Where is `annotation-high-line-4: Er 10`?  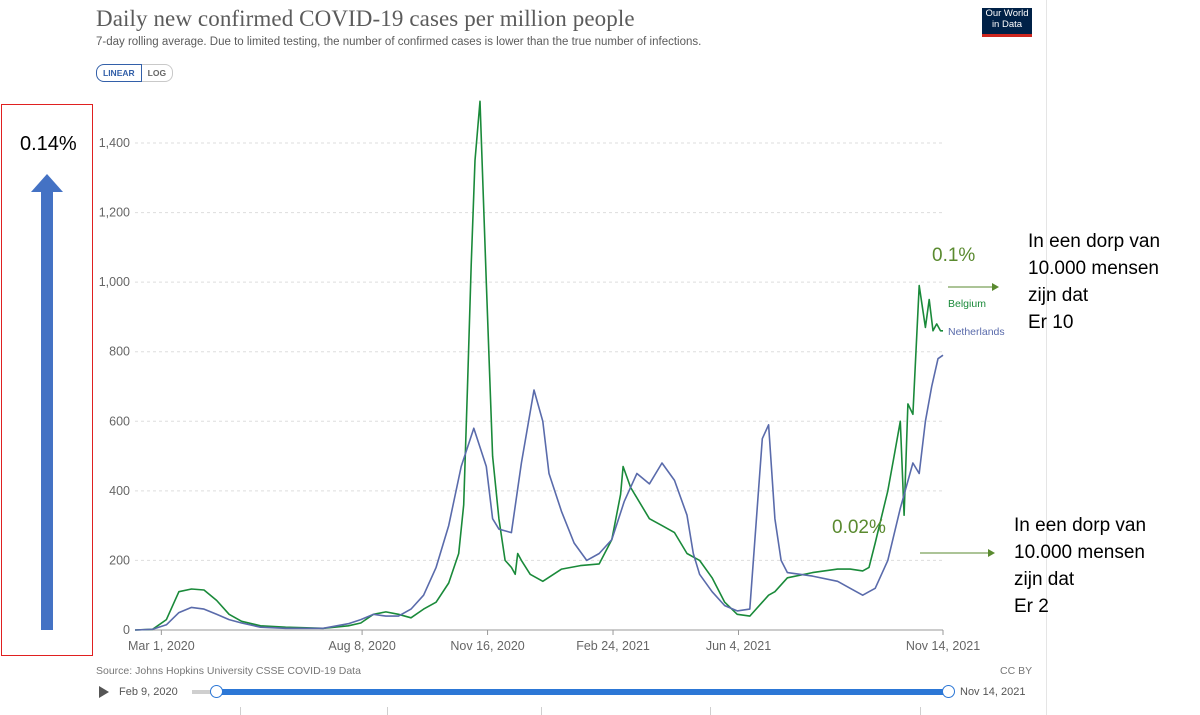 annotation-high-line-4: Er 10 is located at coordinates (1051, 322).